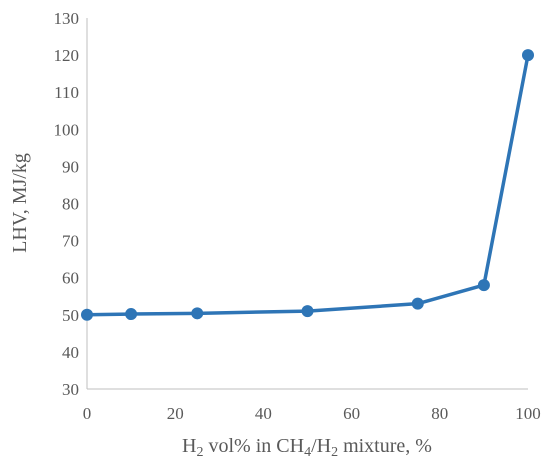 The width and height of the screenshot is (550, 467). I want to click on x-tick-label: 20, so click(175, 413).